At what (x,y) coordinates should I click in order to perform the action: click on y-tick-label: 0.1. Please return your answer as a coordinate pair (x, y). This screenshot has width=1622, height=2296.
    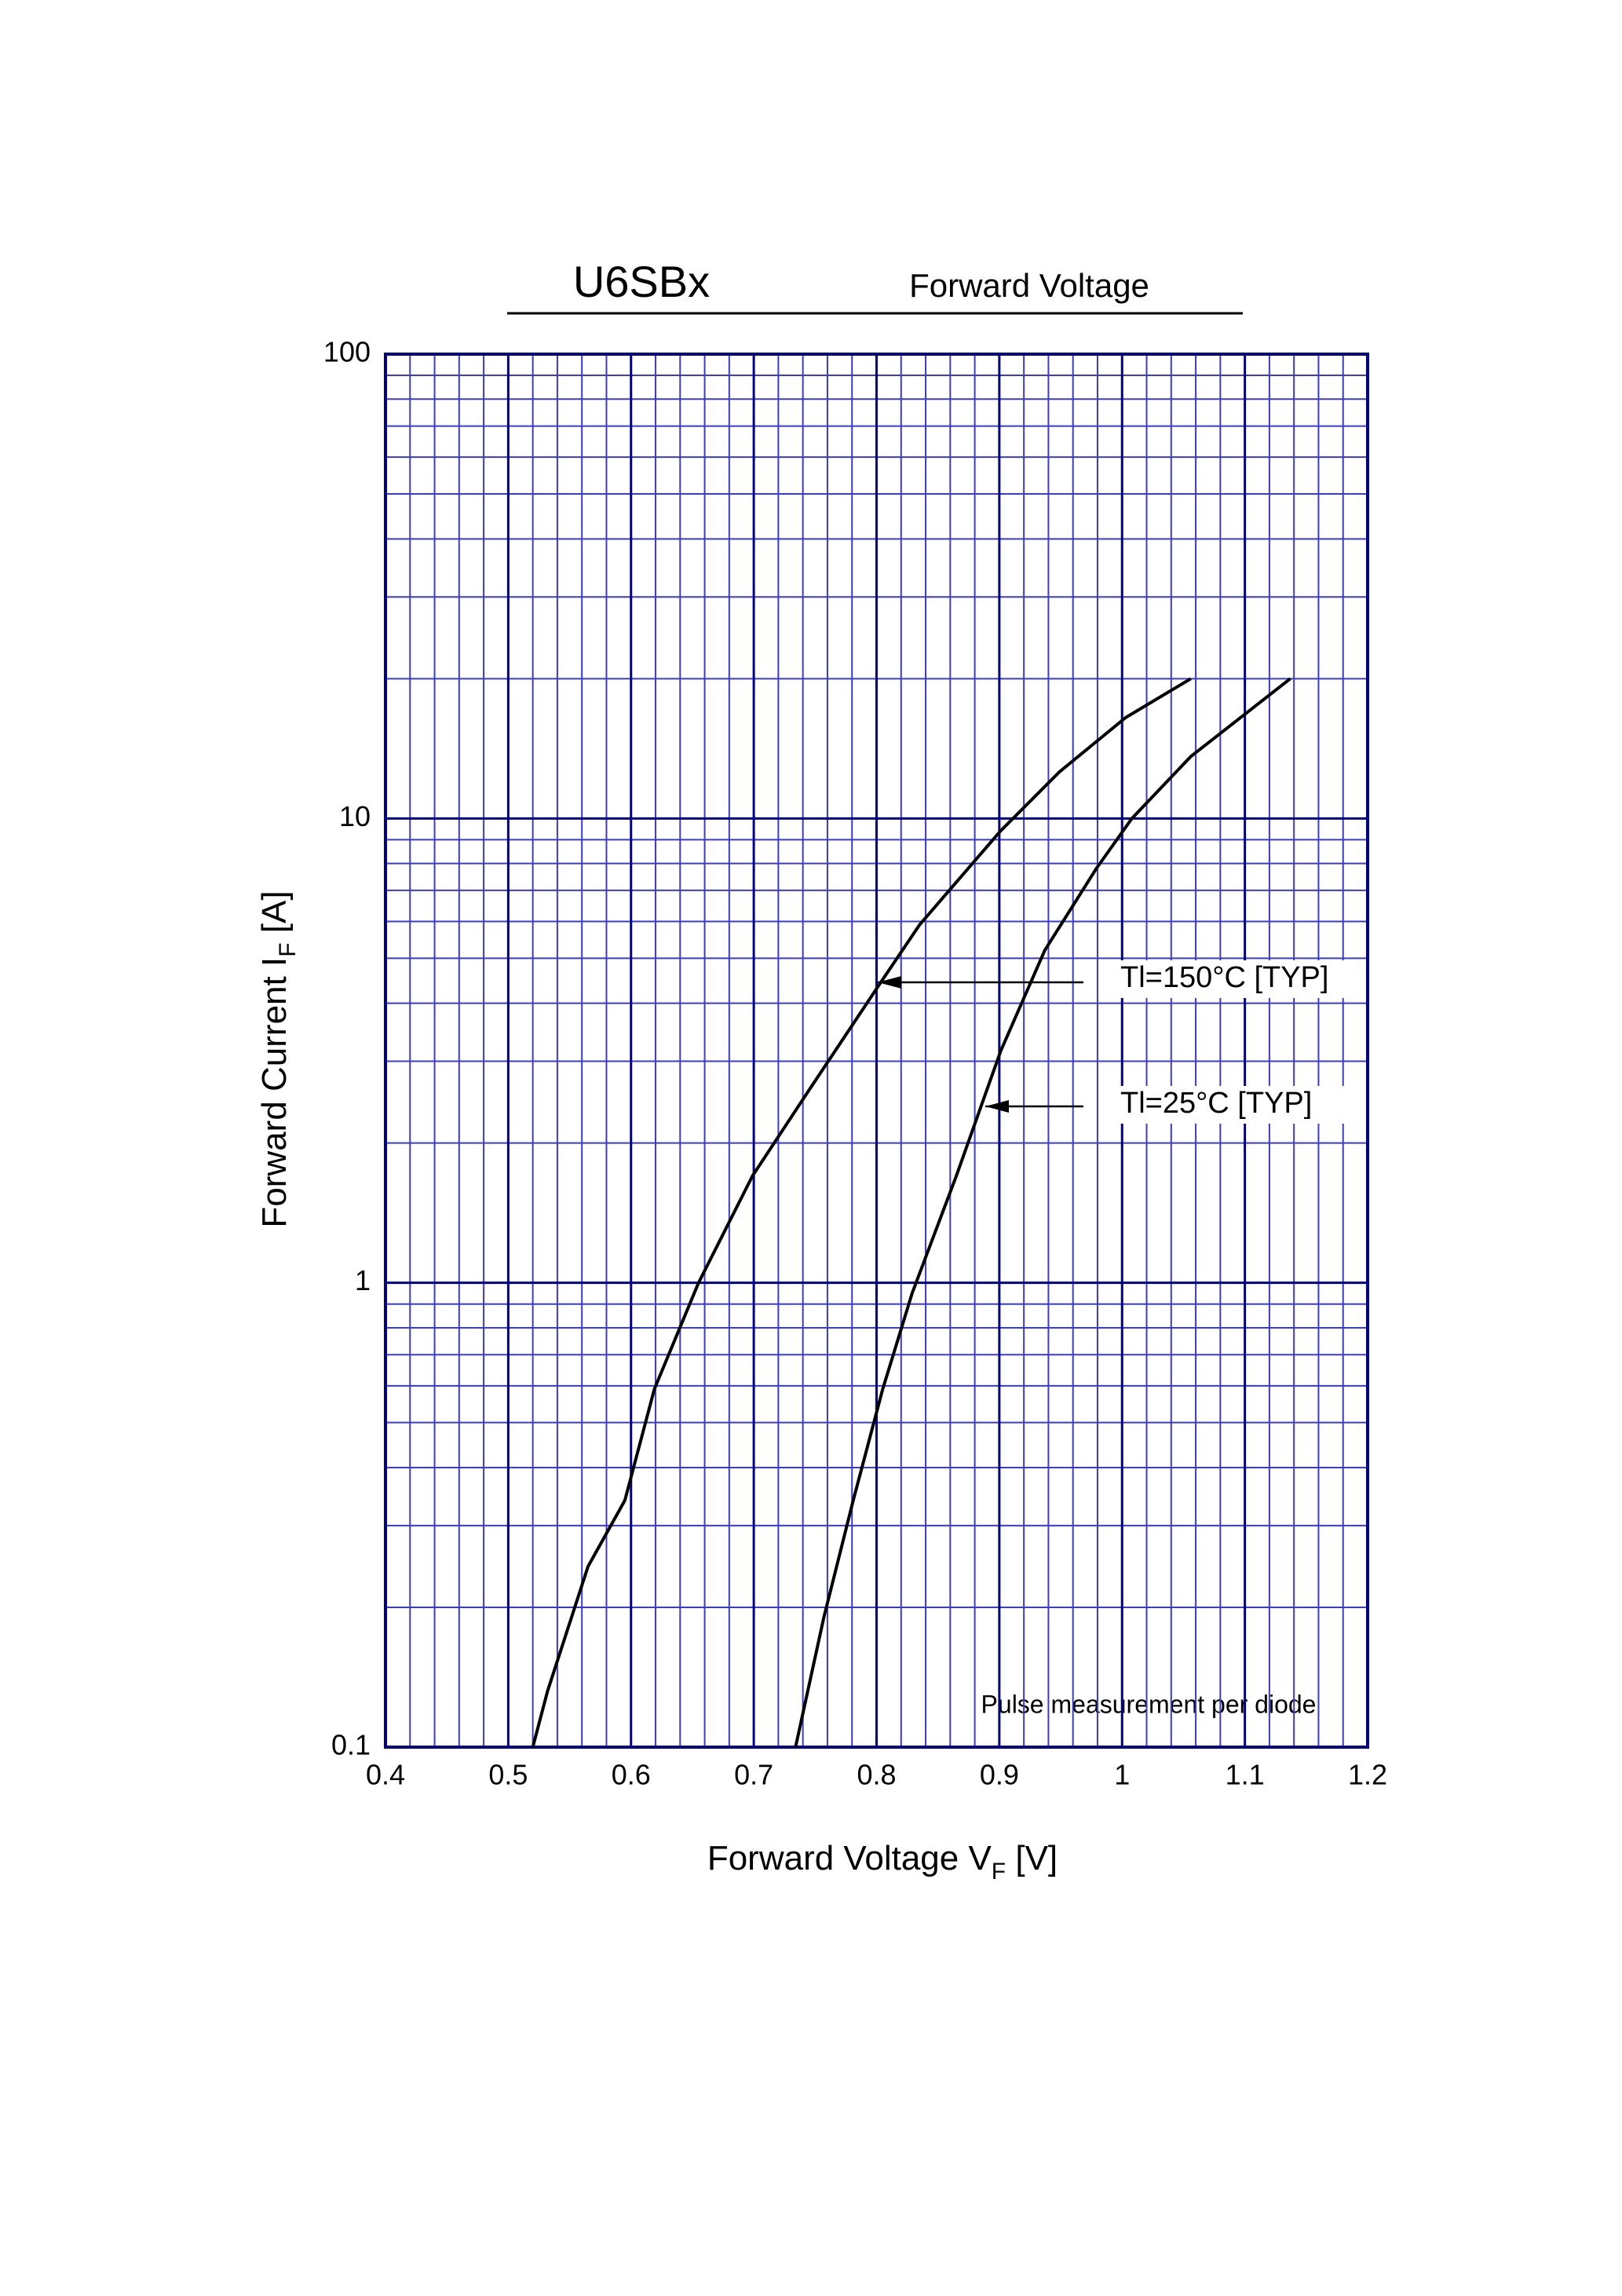
    Looking at the image, I should click on (351, 1745).